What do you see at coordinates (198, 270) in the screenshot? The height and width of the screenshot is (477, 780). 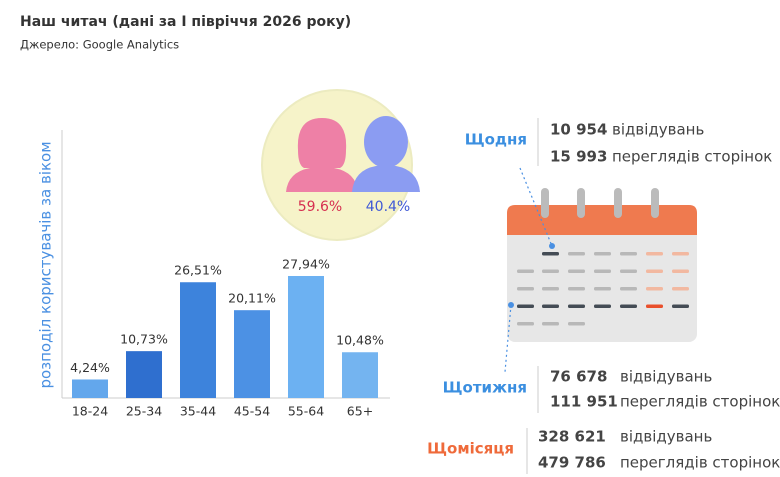 I see `value-label: 26,51%` at bounding box center [198, 270].